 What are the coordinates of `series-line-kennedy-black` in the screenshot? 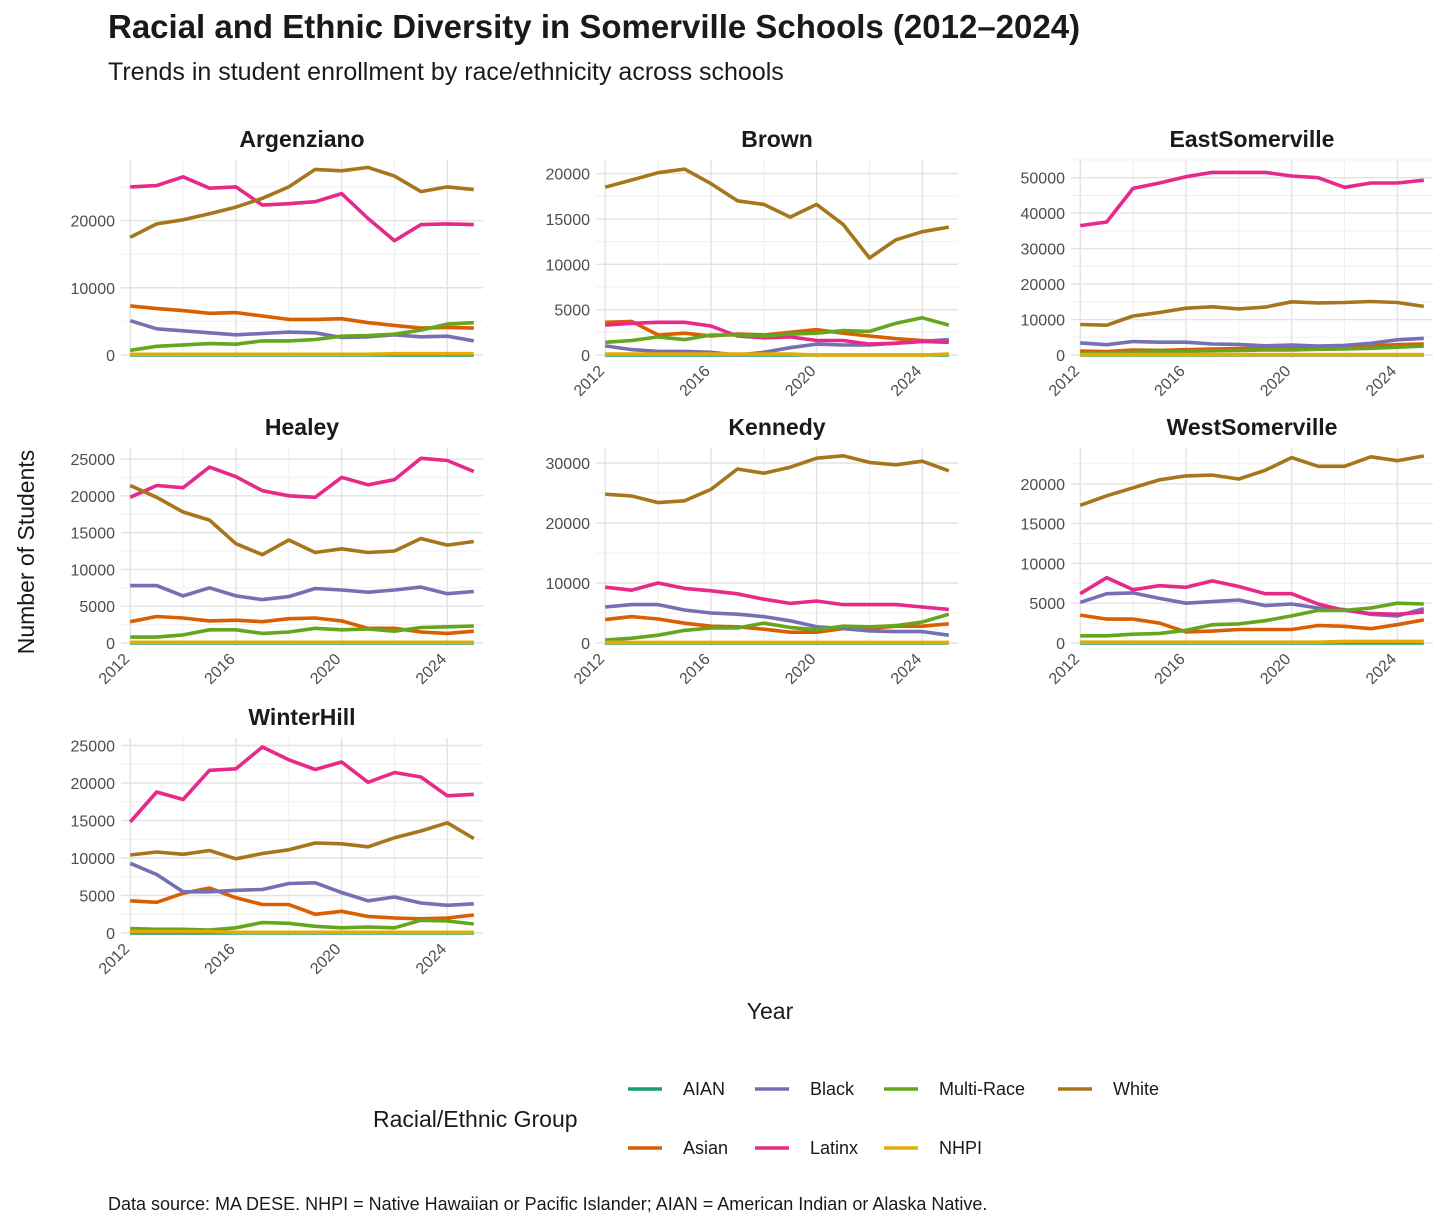 It's located at (777, 619).